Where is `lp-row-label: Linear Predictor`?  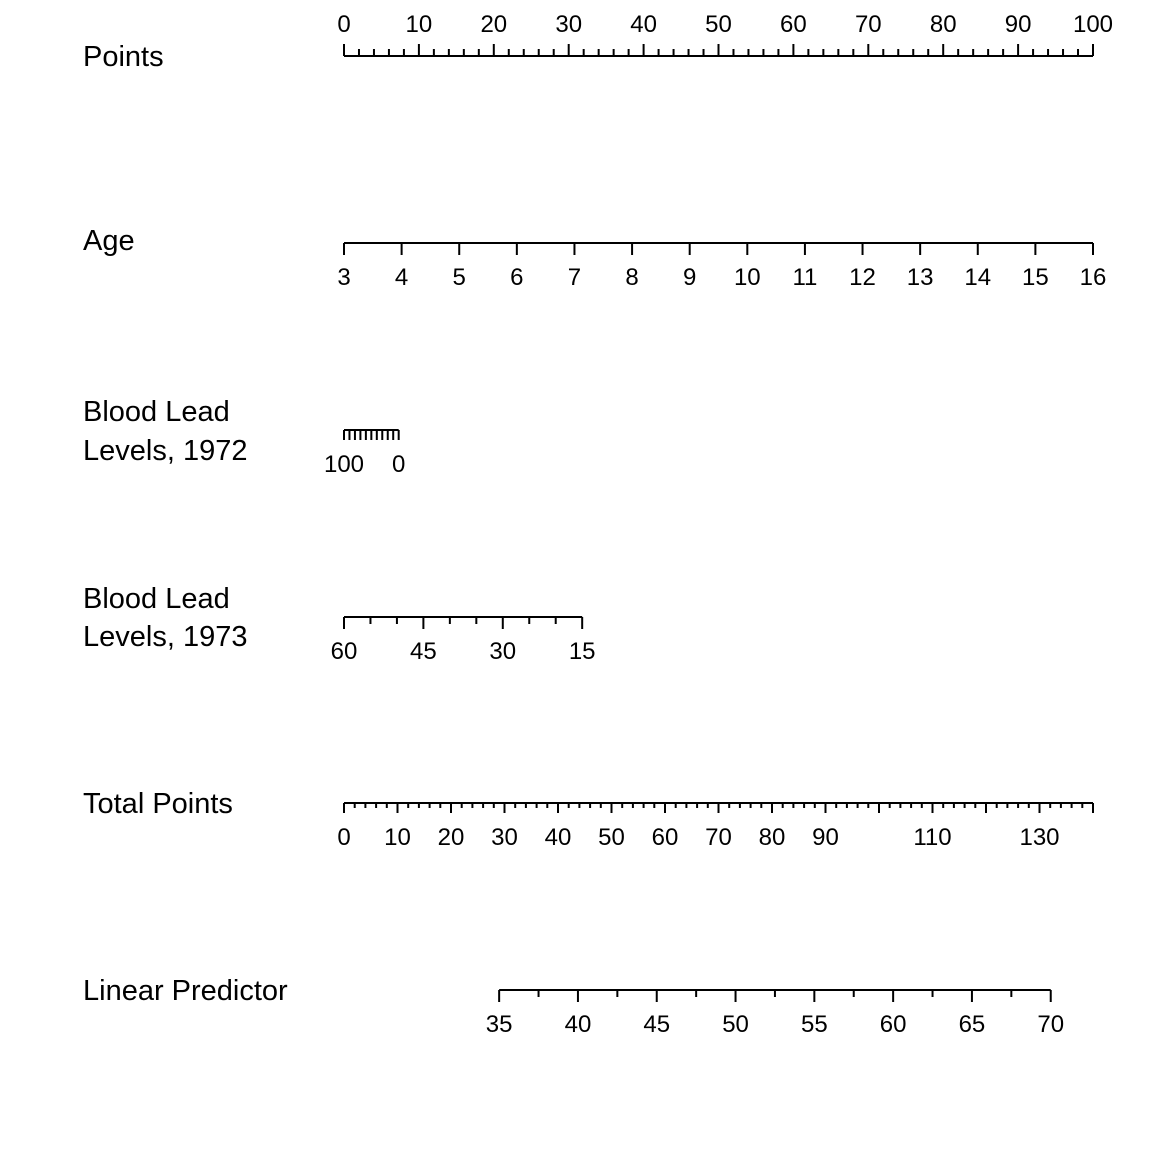
lp-row-label: Linear Predictor is located at coordinates (185, 991).